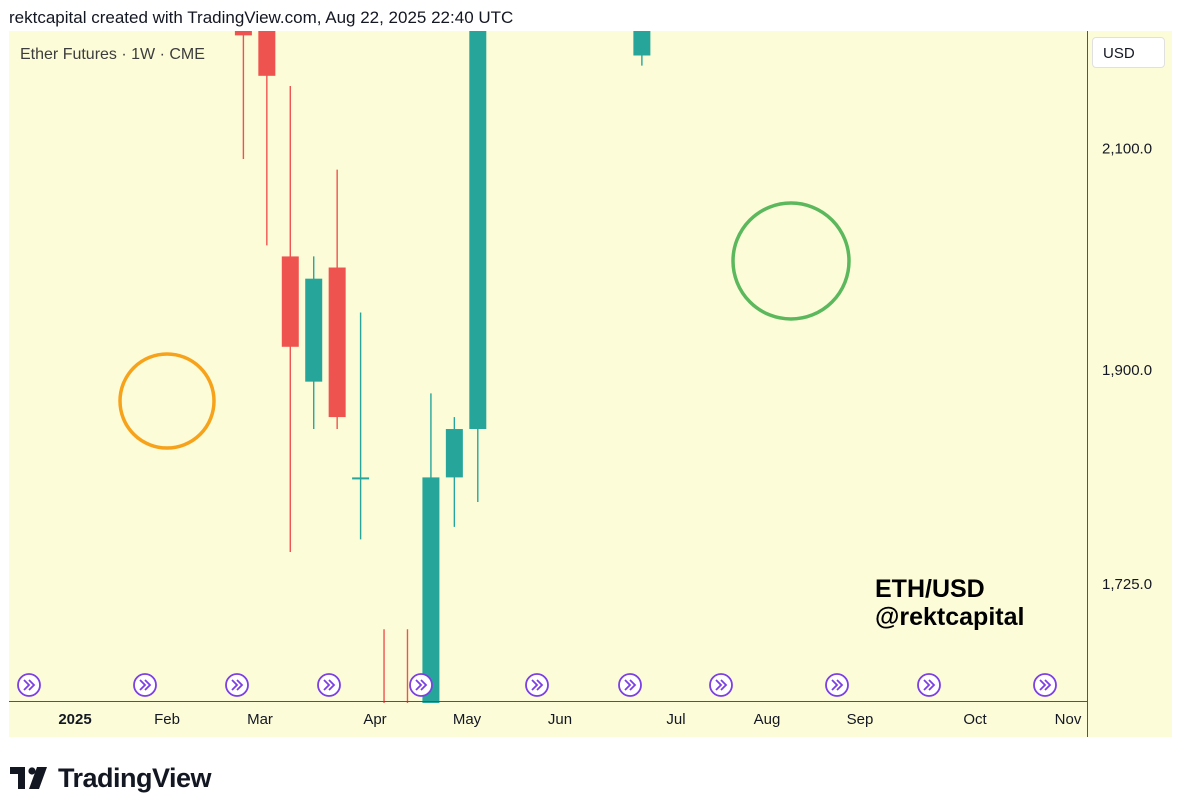 The height and width of the screenshot is (812, 1183). Describe the element at coordinates (374, 719) in the screenshot. I see `x-tick-label: Apr` at that location.